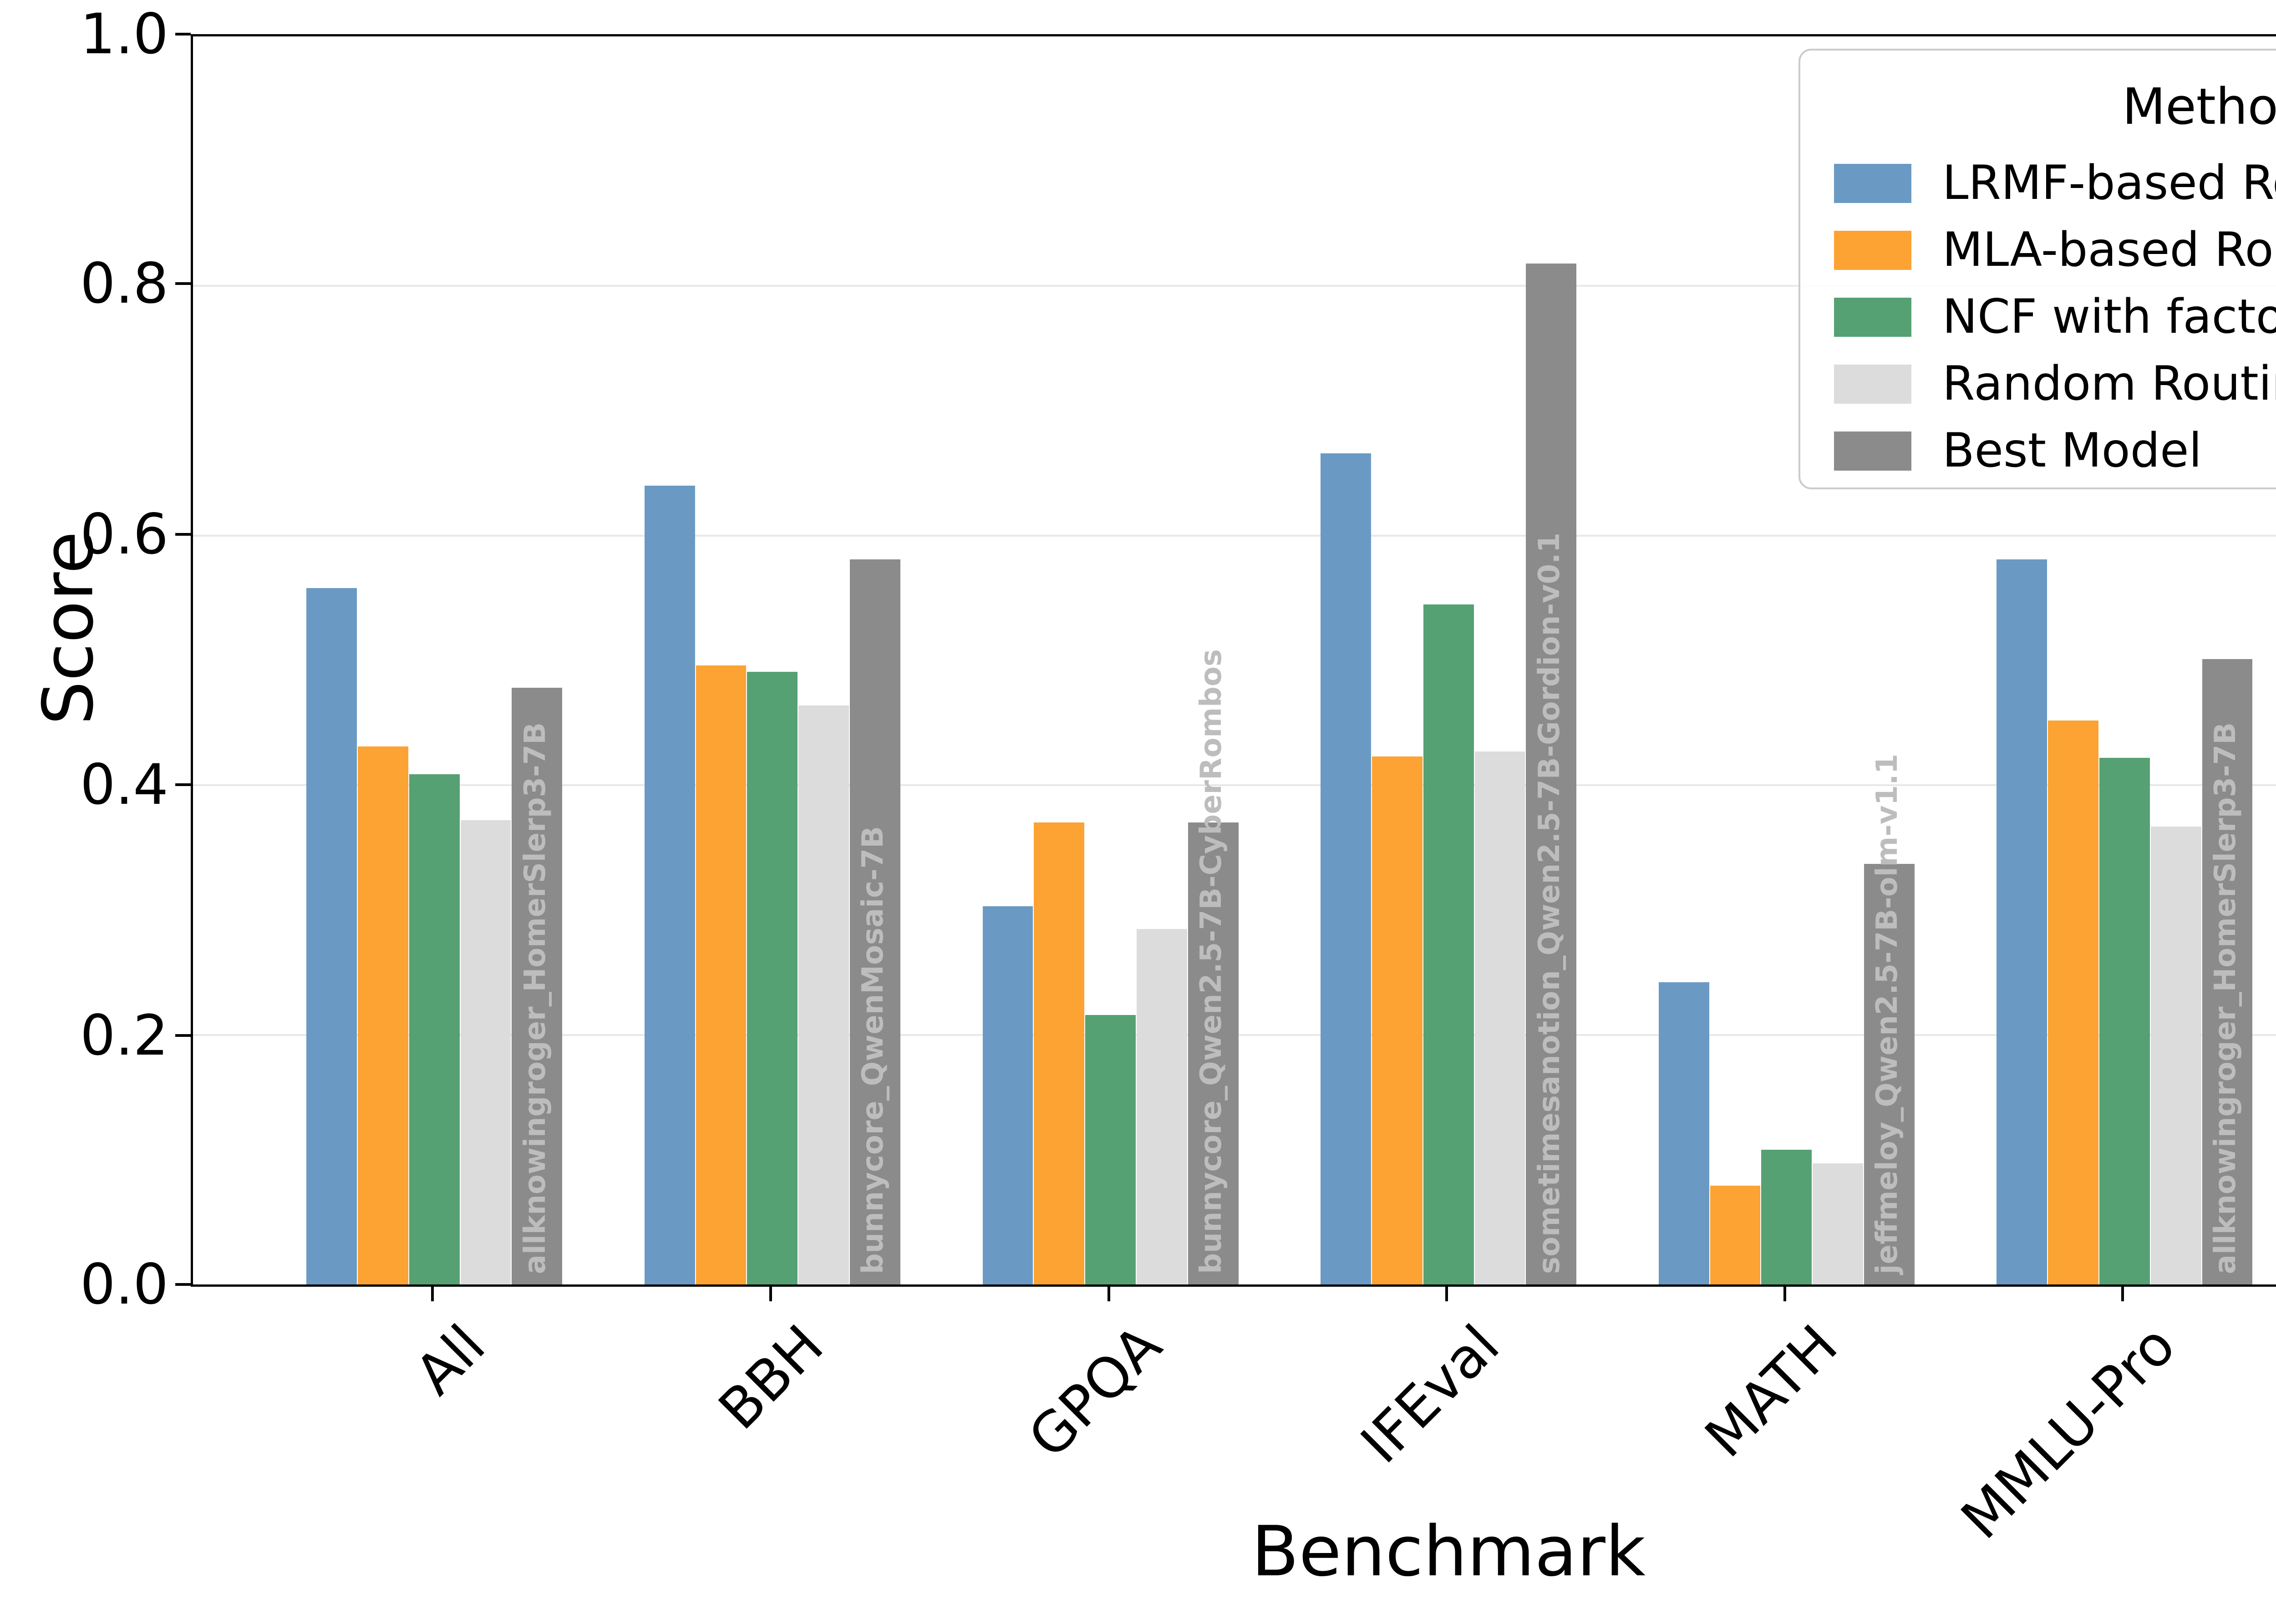 Image resolution: width=2276 pixels, height=1624 pixels. What do you see at coordinates (124, 785) in the screenshot?
I see `y-tick-label-0.4: 0.4` at bounding box center [124, 785].